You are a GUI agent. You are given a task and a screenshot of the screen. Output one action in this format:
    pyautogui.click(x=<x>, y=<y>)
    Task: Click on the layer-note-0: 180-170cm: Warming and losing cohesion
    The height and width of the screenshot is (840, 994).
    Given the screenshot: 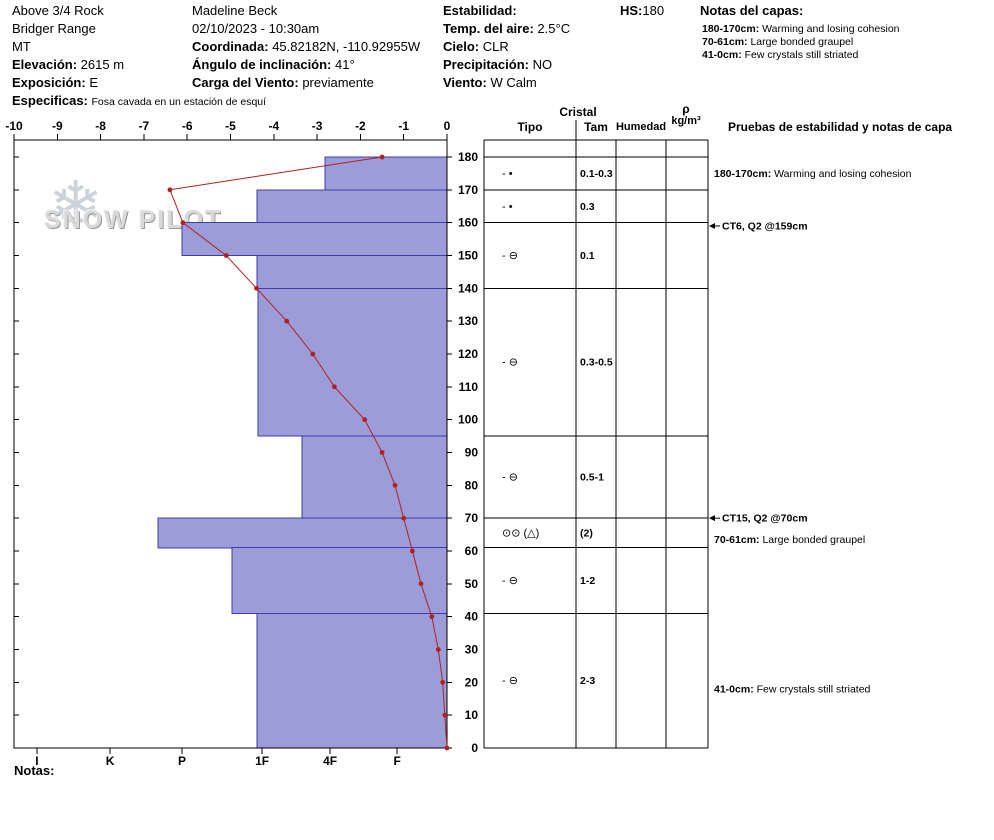 What is the action you would take?
    pyautogui.click(x=813, y=174)
    